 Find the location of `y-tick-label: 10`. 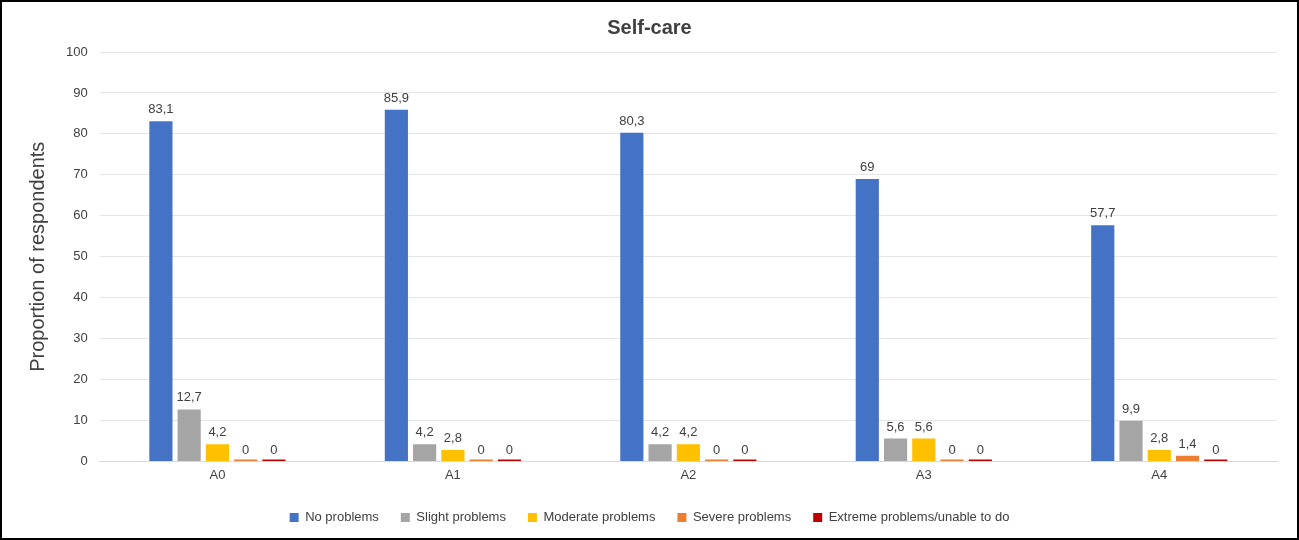

y-tick-label: 10 is located at coordinates (80, 420).